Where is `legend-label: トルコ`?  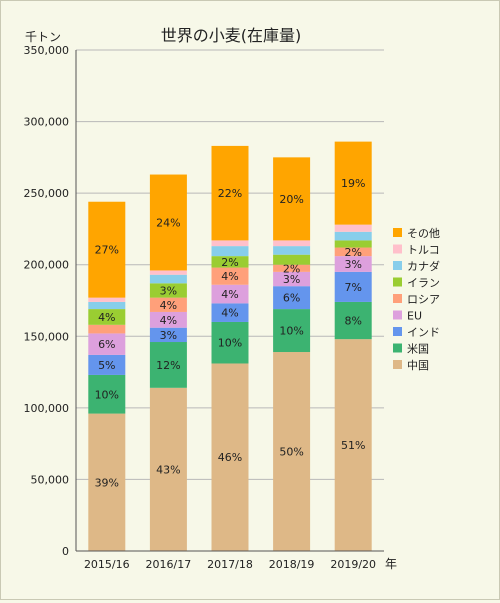 legend-label: トルコ is located at coordinates (423, 250).